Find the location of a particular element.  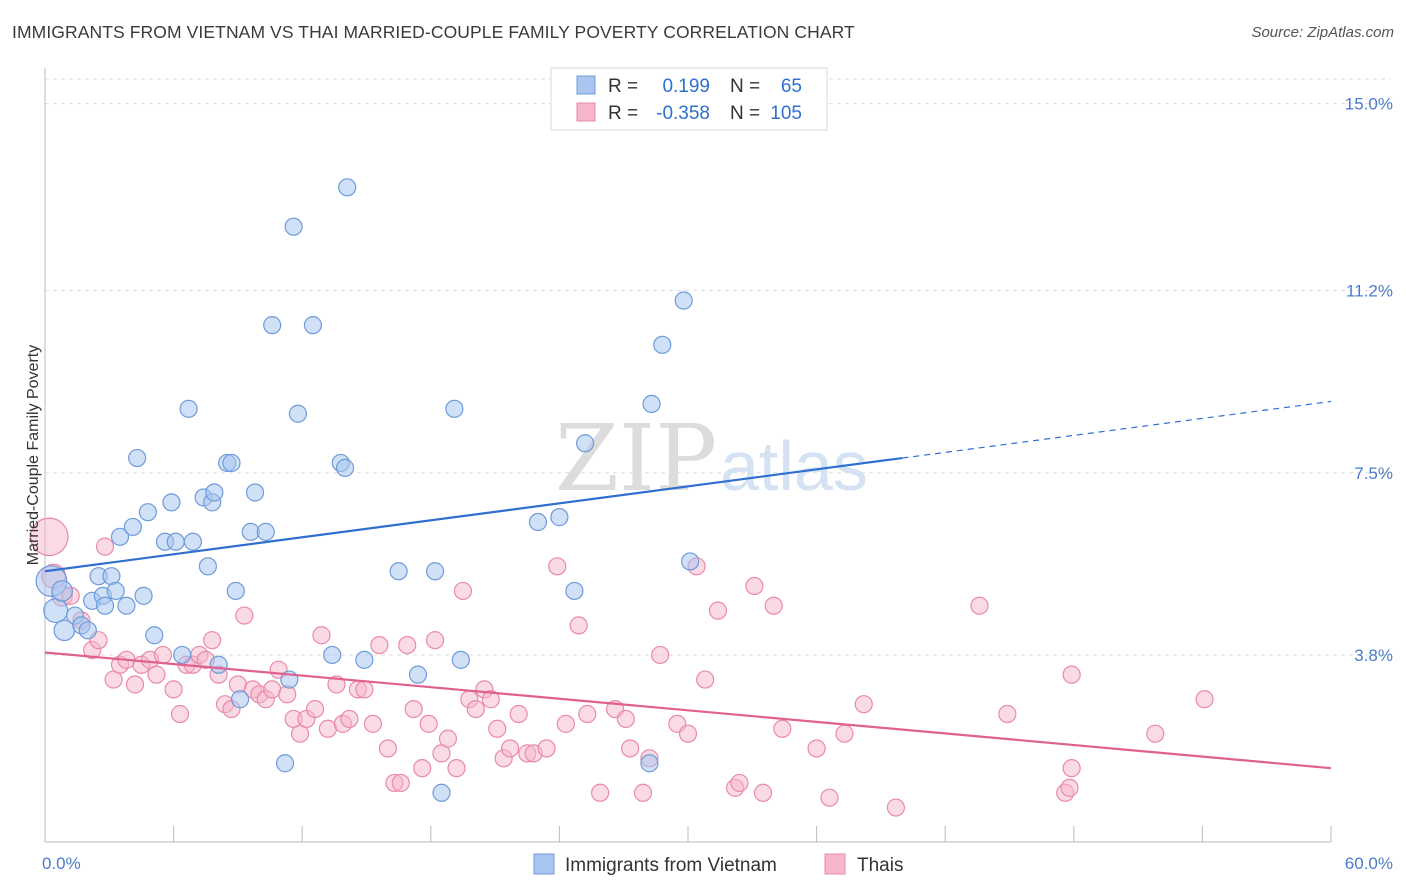

legend-r-label-0: R = is located at coordinates (623, 86).